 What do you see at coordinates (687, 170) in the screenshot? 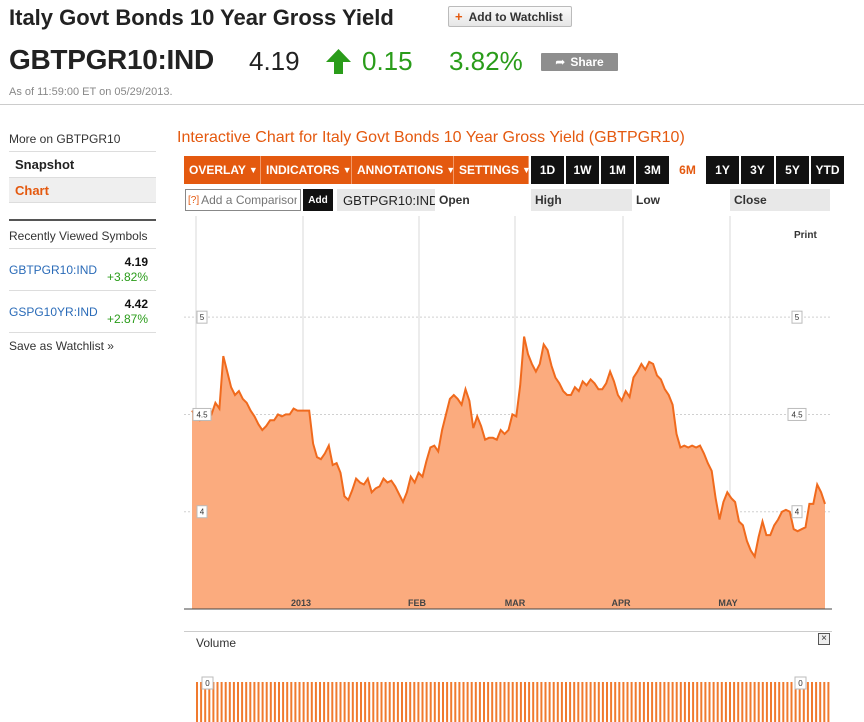
I see `range-6m: 6M` at bounding box center [687, 170].